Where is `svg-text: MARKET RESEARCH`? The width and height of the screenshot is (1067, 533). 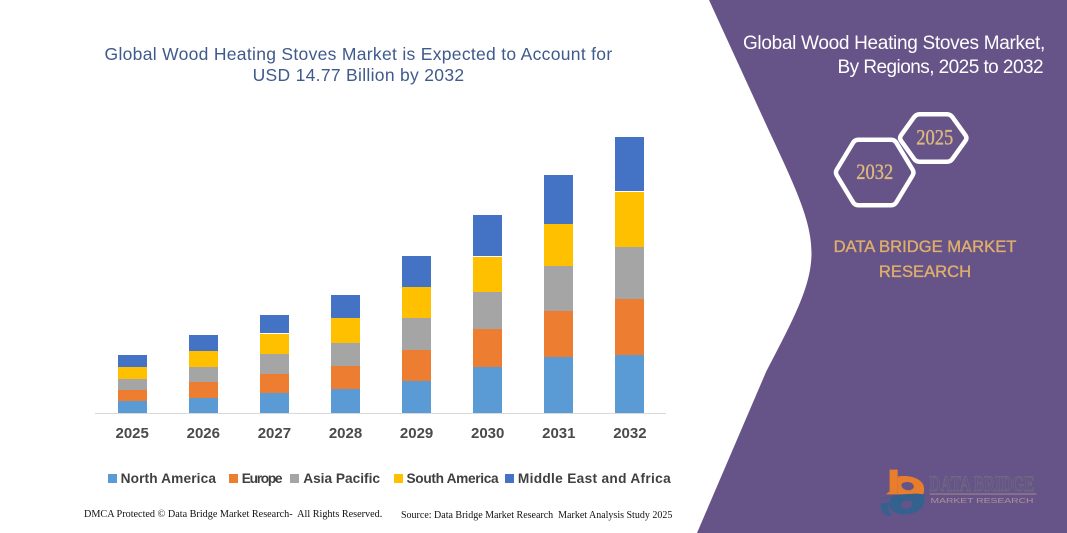
svg-text: MARKET RESEARCH is located at coordinates (982, 500).